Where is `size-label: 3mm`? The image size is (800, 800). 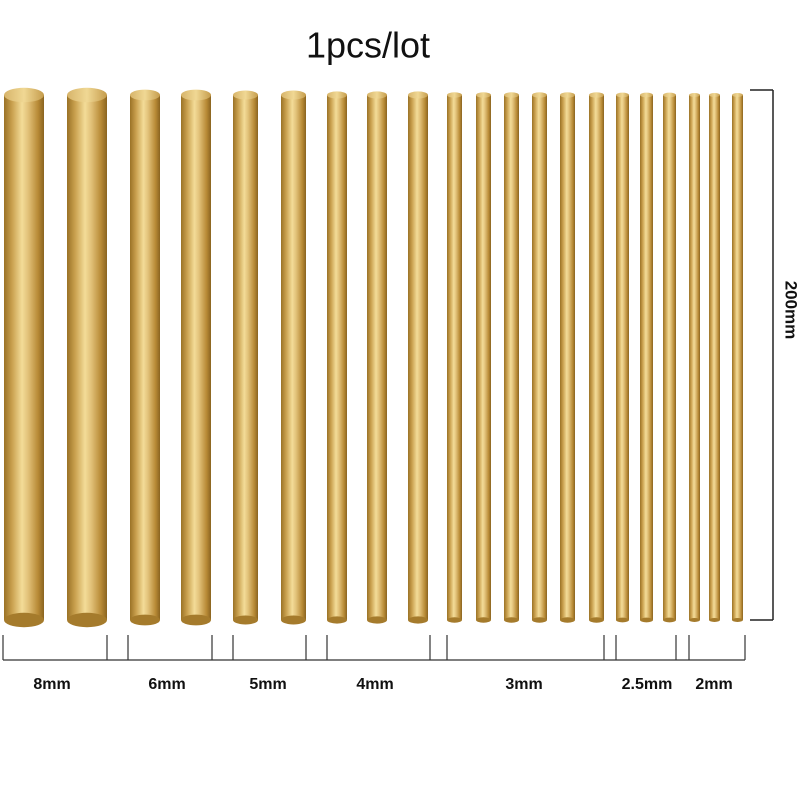
size-label: 3mm is located at coordinates (523, 684).